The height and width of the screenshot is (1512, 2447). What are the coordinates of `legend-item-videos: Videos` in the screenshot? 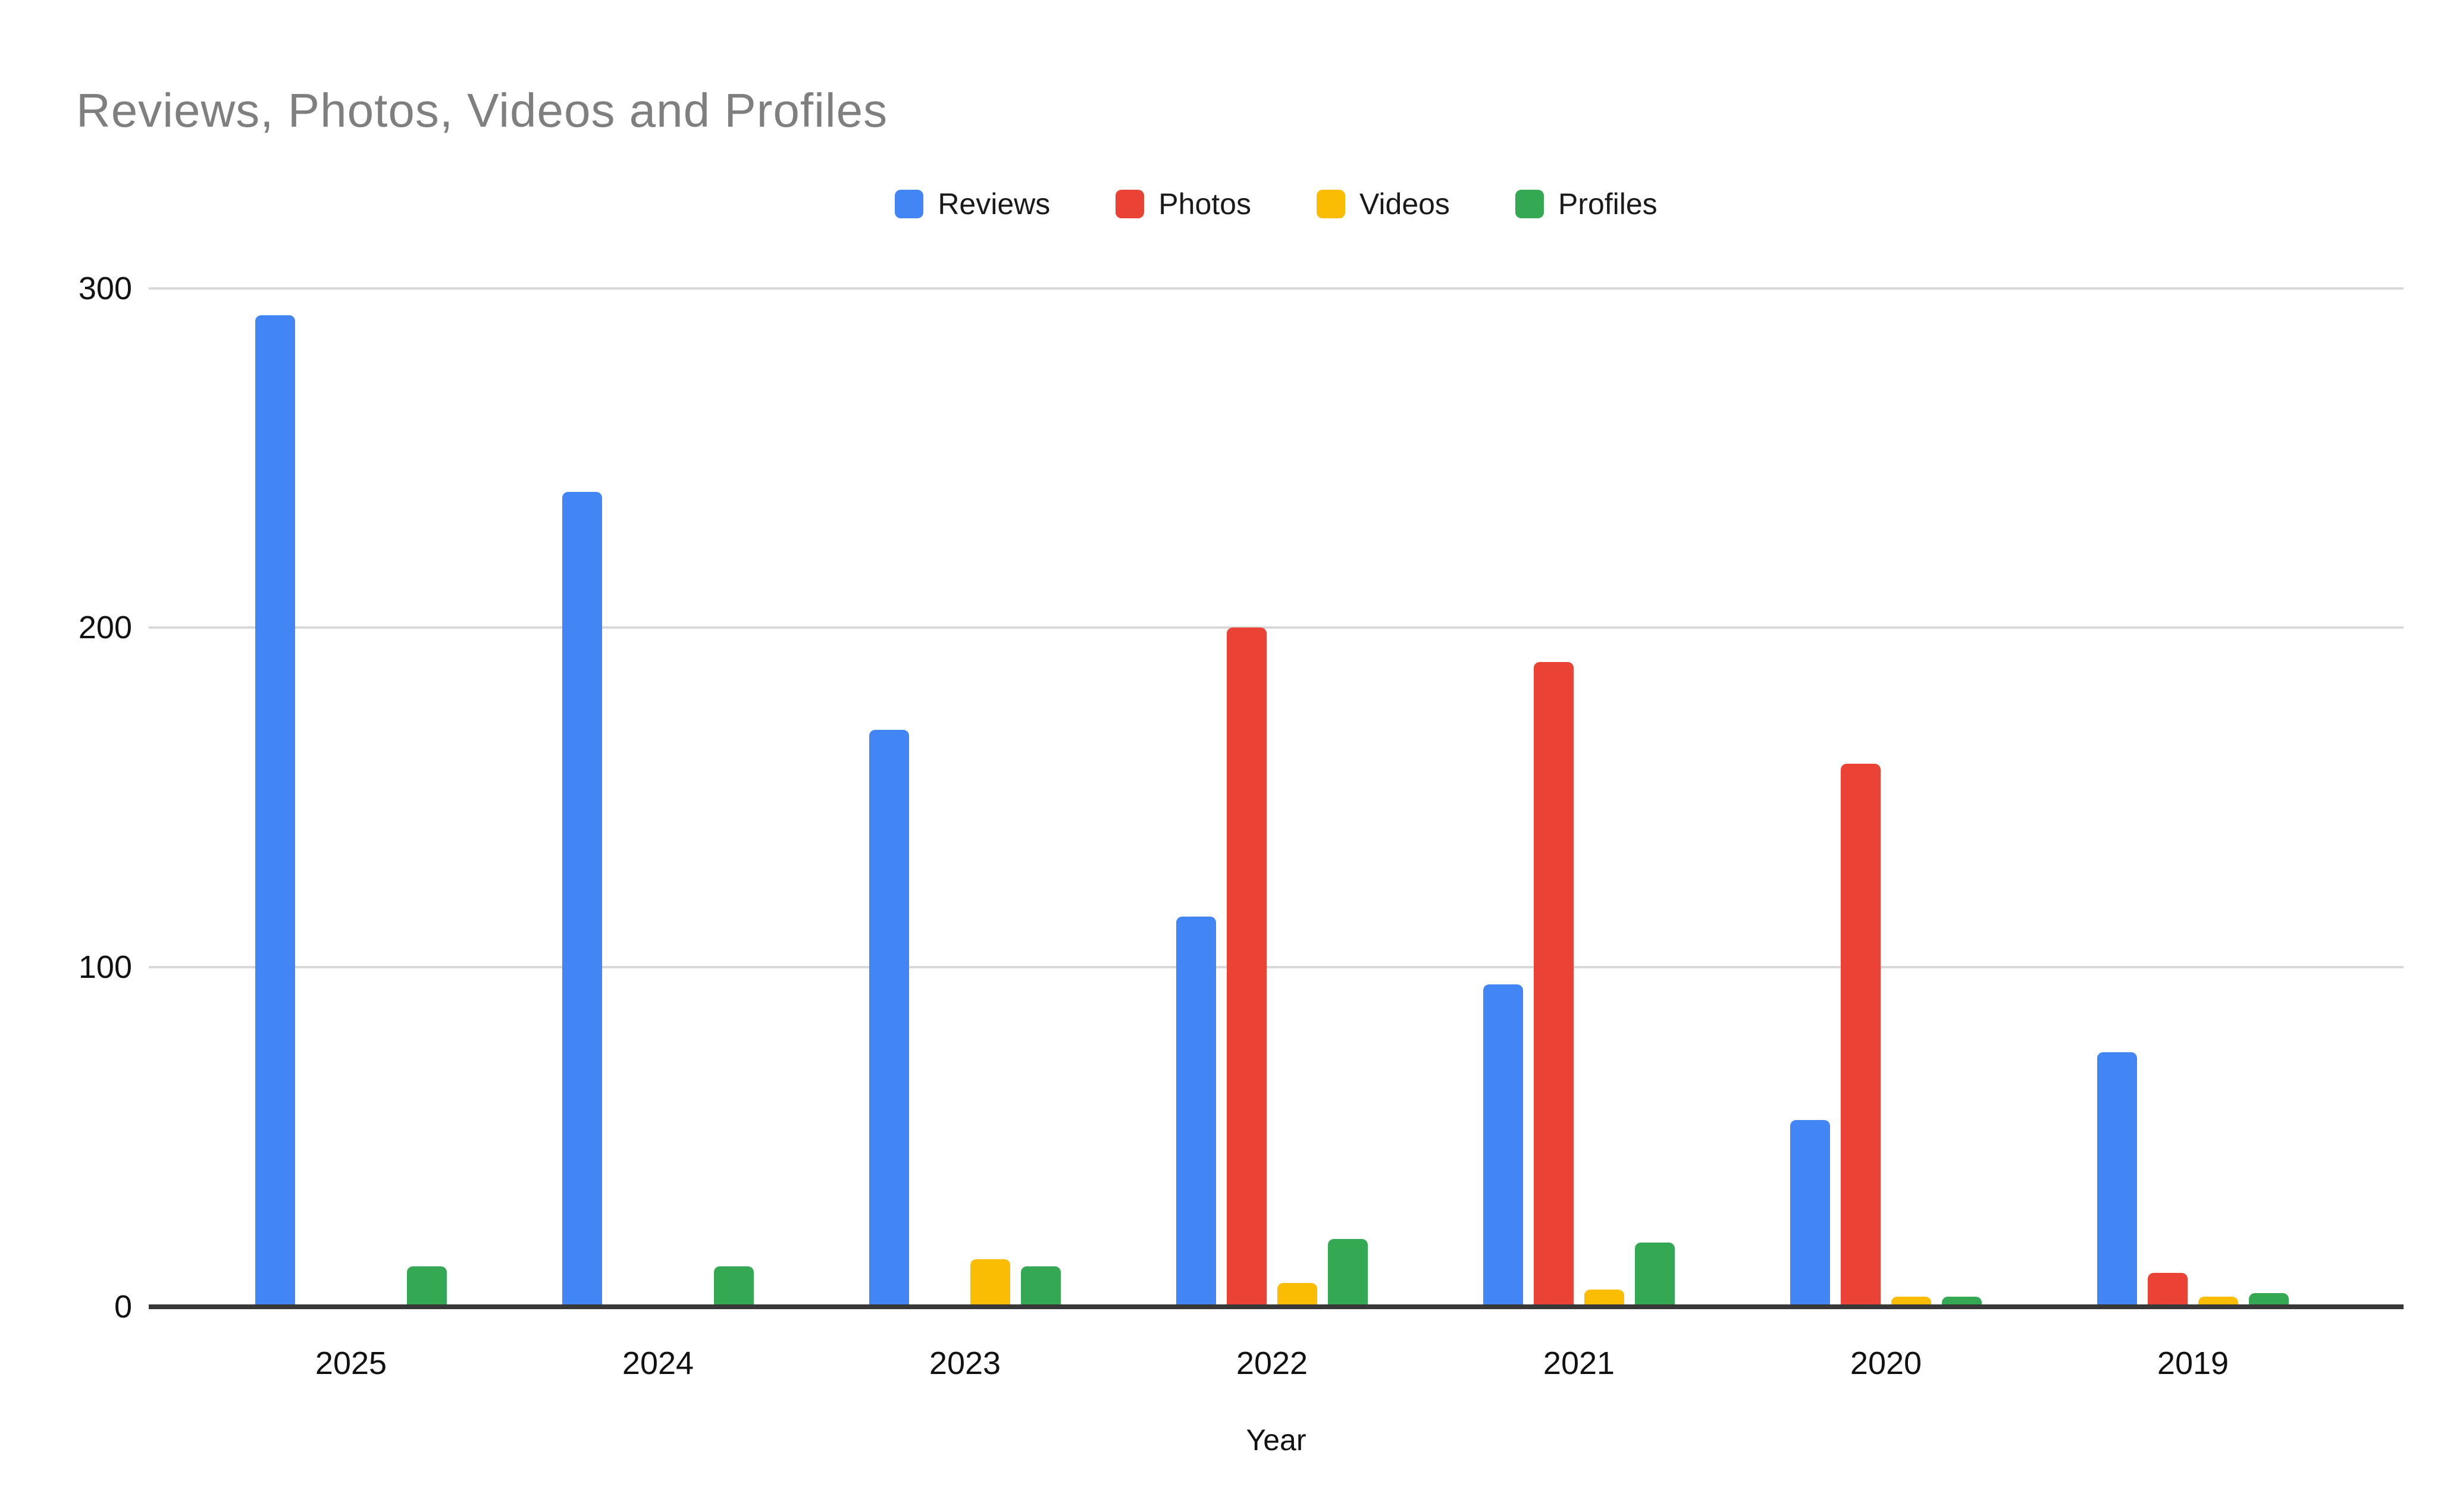 It's located at (1383, 204).